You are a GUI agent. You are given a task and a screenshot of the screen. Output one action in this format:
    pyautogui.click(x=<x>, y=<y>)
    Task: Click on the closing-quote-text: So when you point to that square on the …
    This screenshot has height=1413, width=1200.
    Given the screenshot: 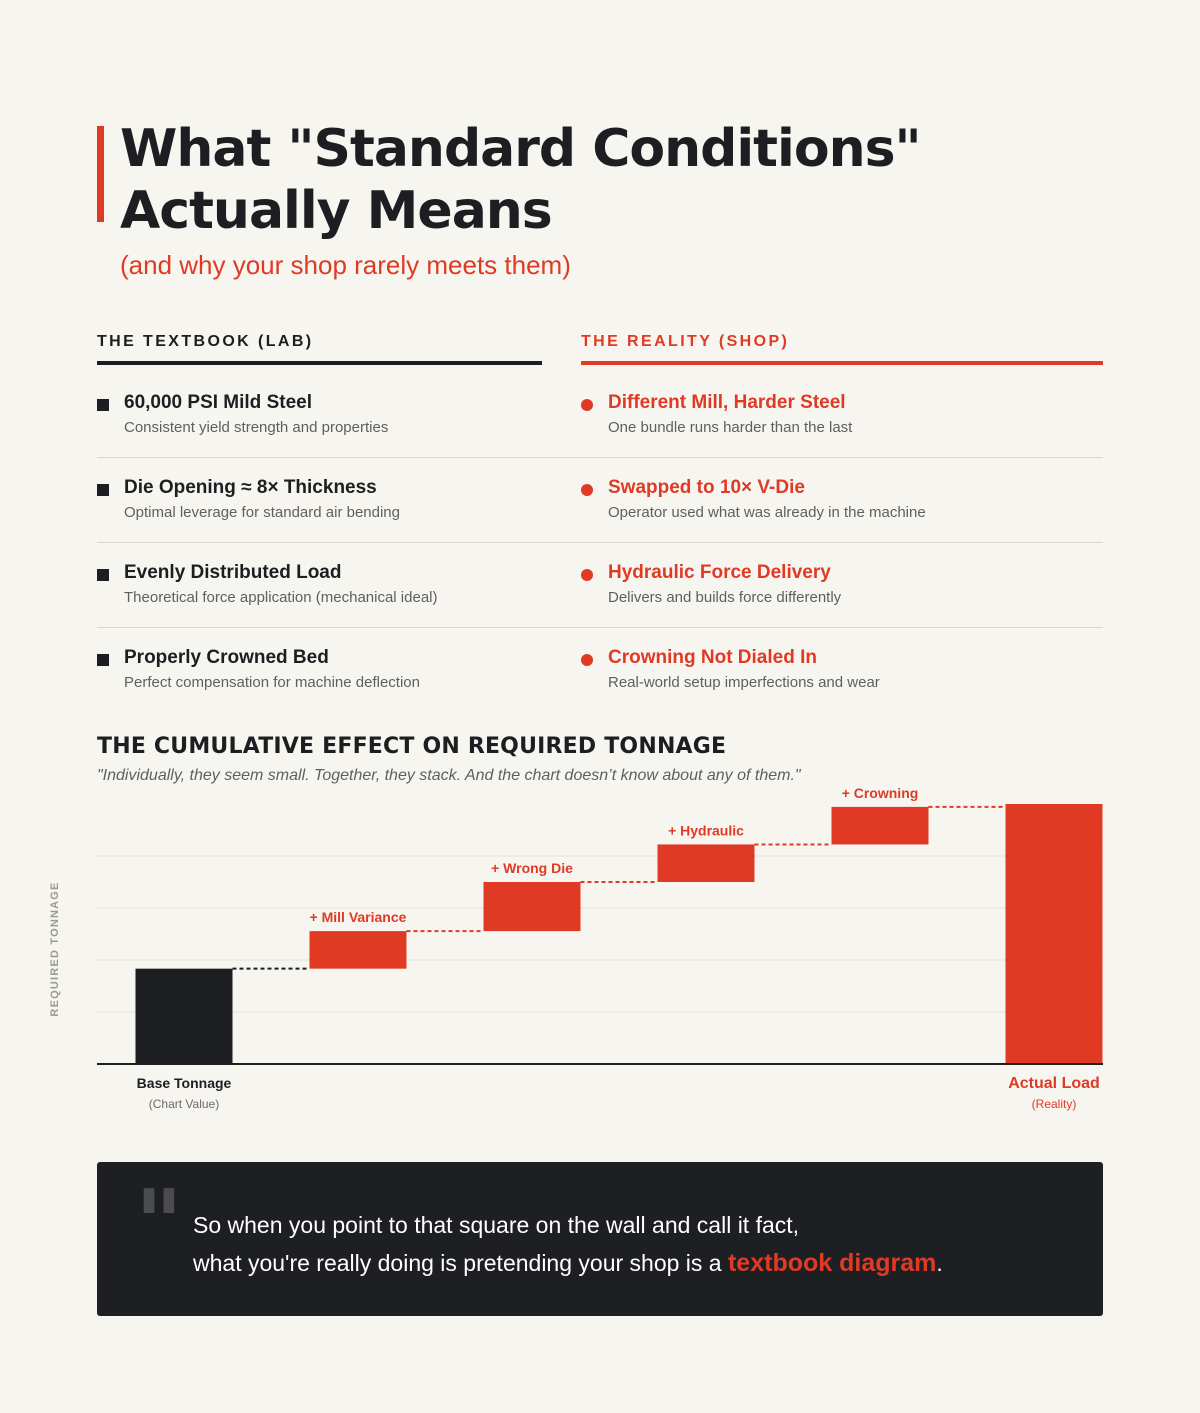 What is the action you would take?
    pyautogui.click(x=568, y=1244)
    